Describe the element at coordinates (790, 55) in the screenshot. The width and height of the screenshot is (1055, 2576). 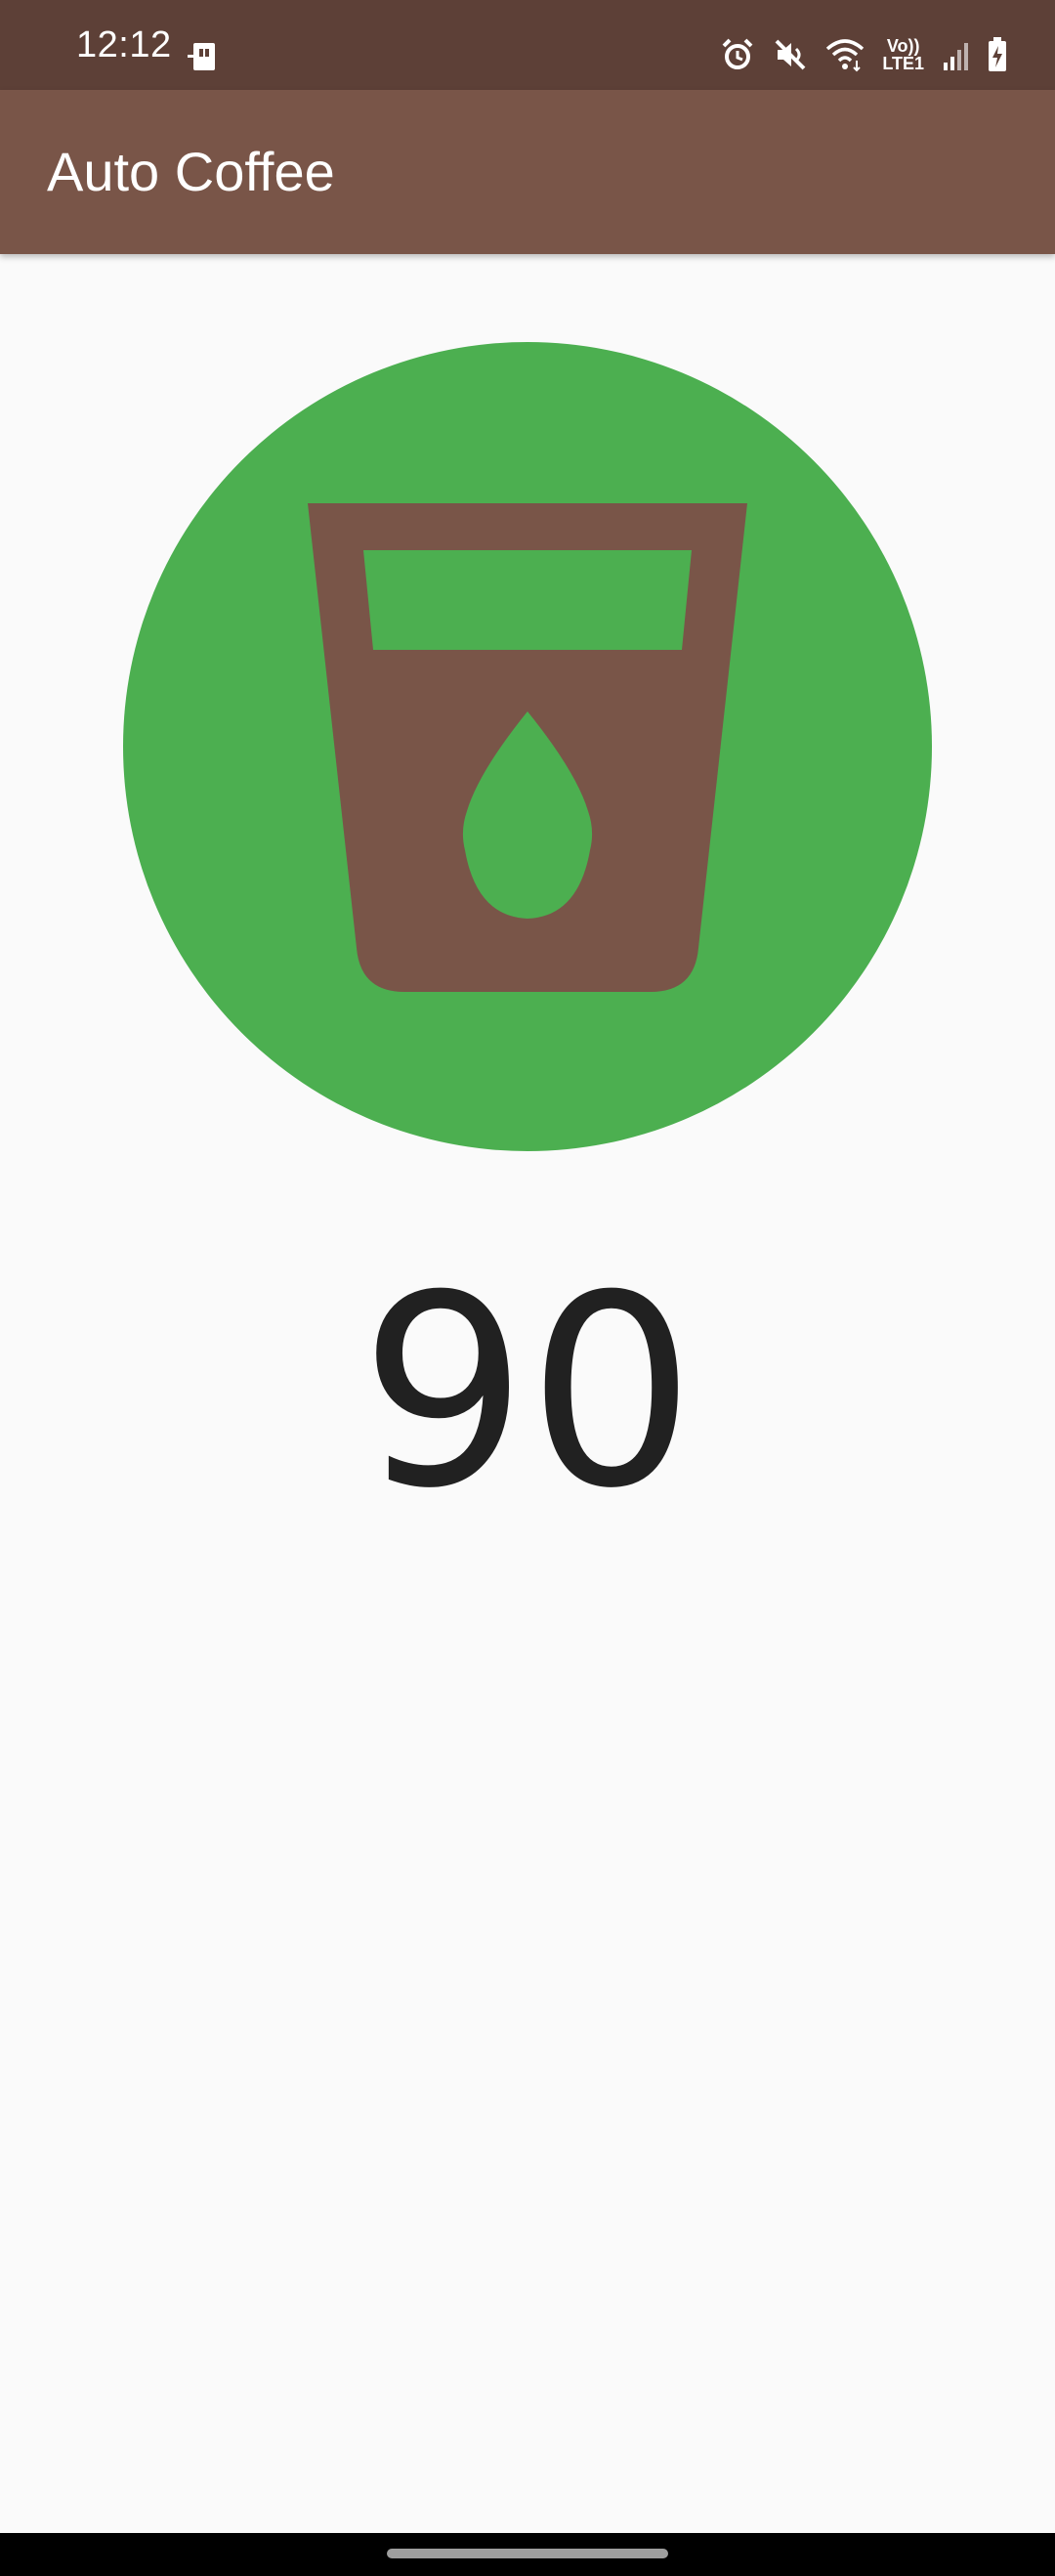
I see `mute-icon` at that location.